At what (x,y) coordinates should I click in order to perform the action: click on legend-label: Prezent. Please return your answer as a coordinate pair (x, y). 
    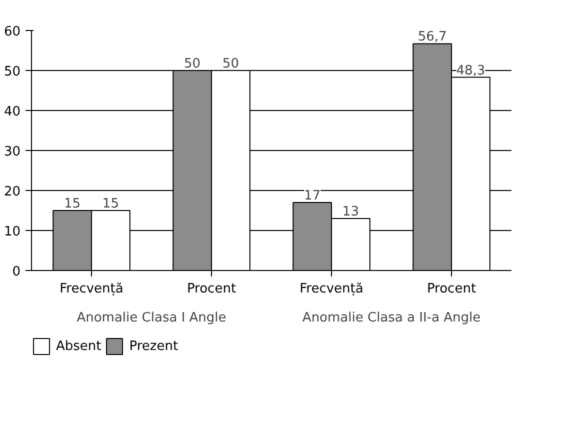
    Looking at the image, I should click on (153, 346).